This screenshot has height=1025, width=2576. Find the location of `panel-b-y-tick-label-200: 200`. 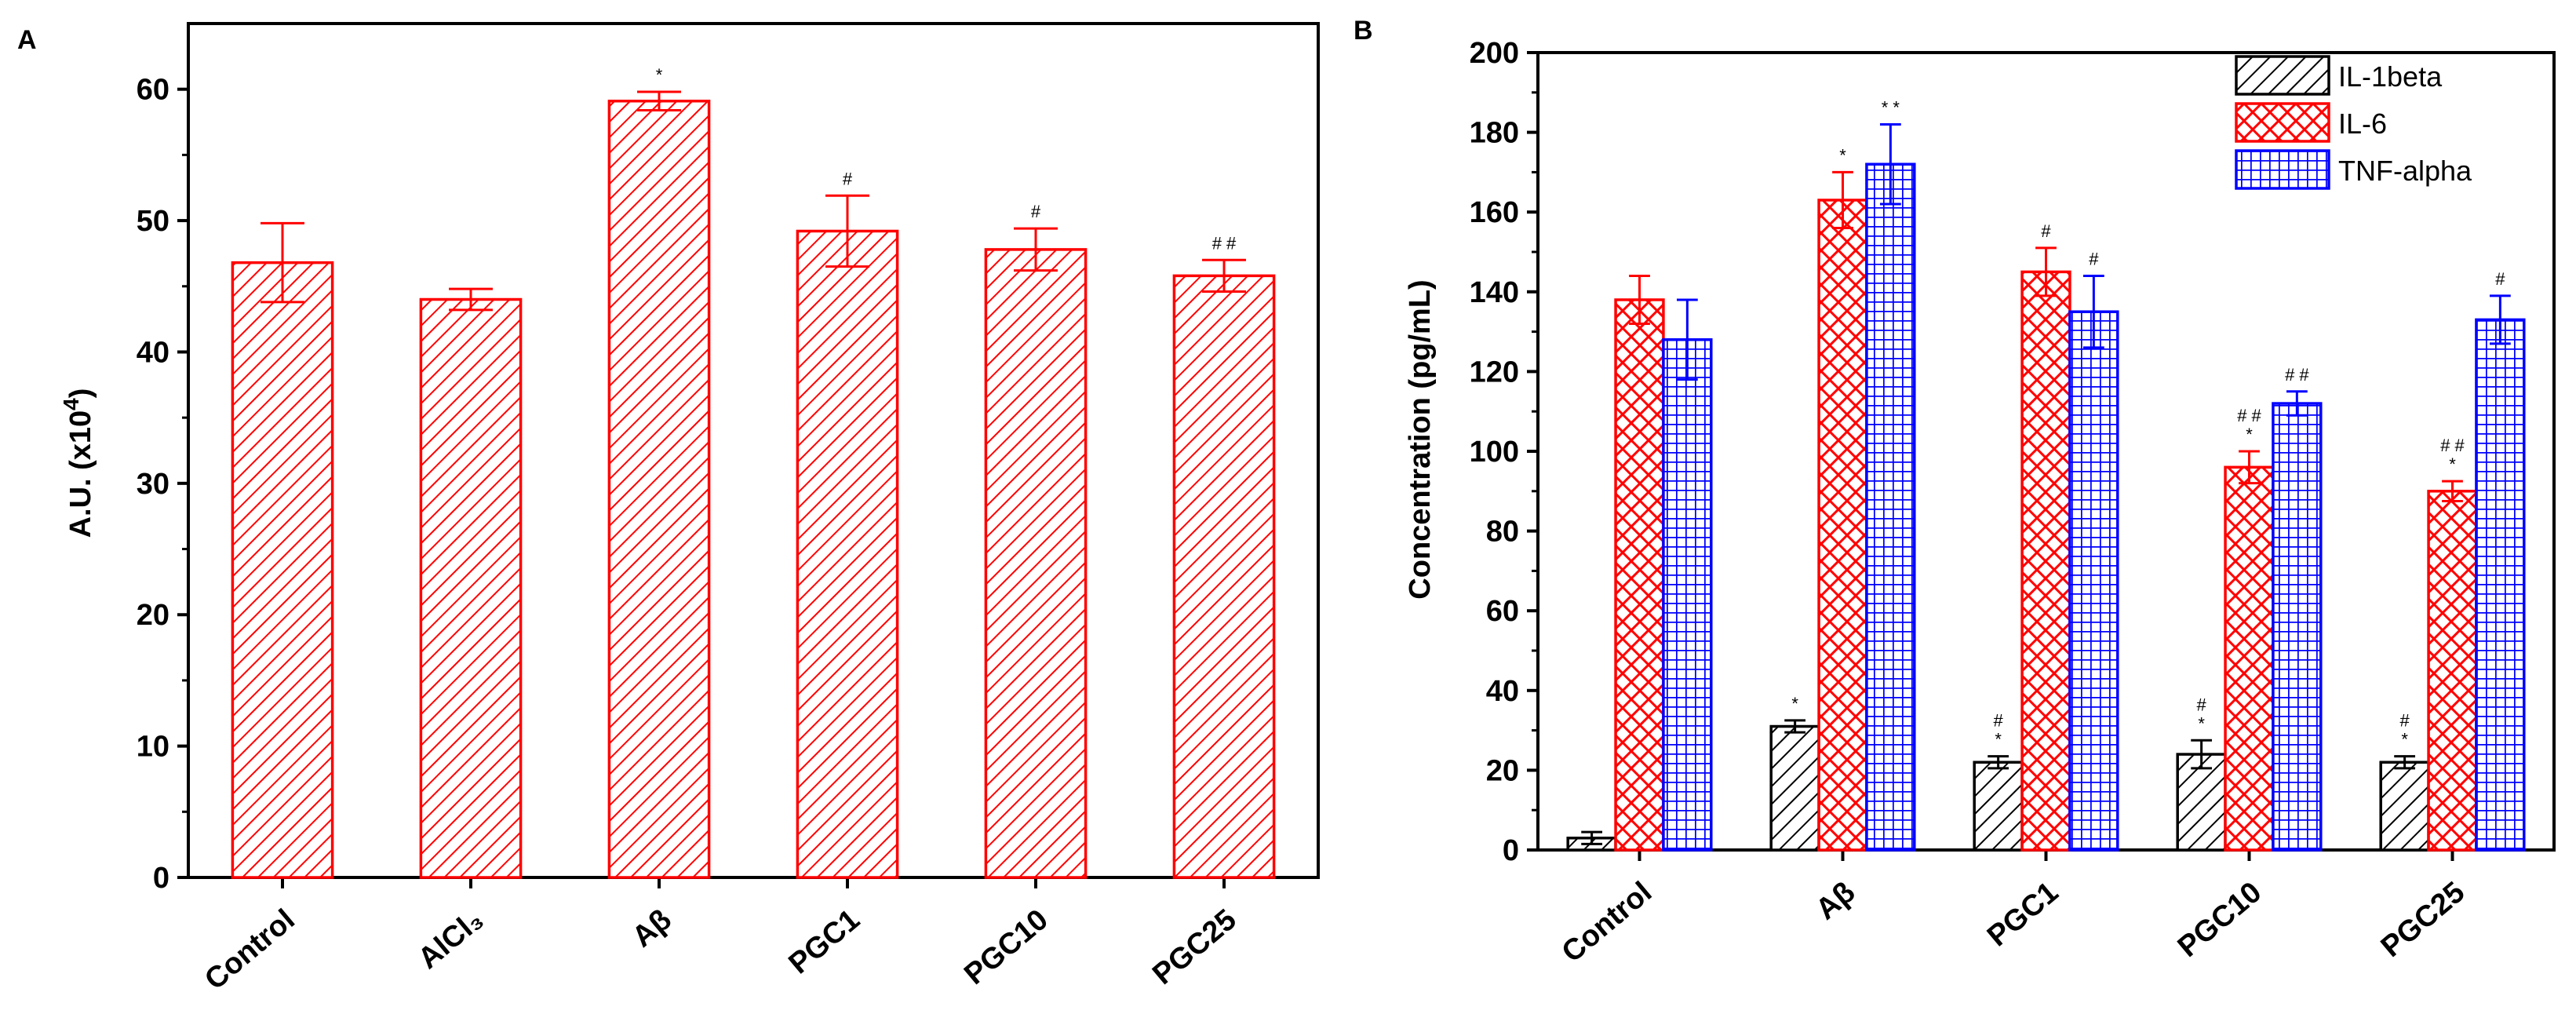

panel-b-y-tick-label-200: 200 is located at coordinates (1494, 53).